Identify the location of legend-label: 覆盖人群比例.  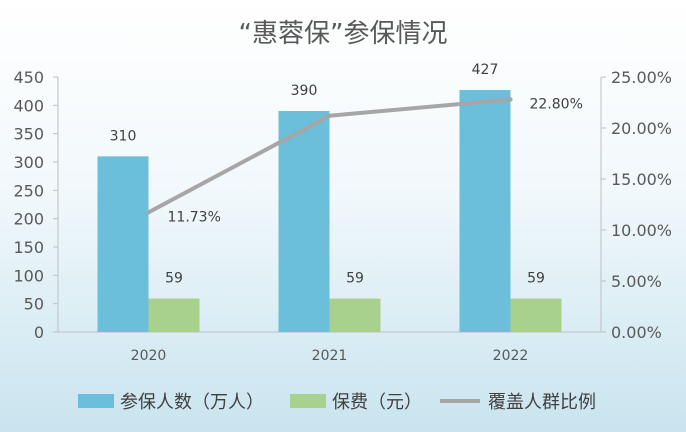
(542, 402).